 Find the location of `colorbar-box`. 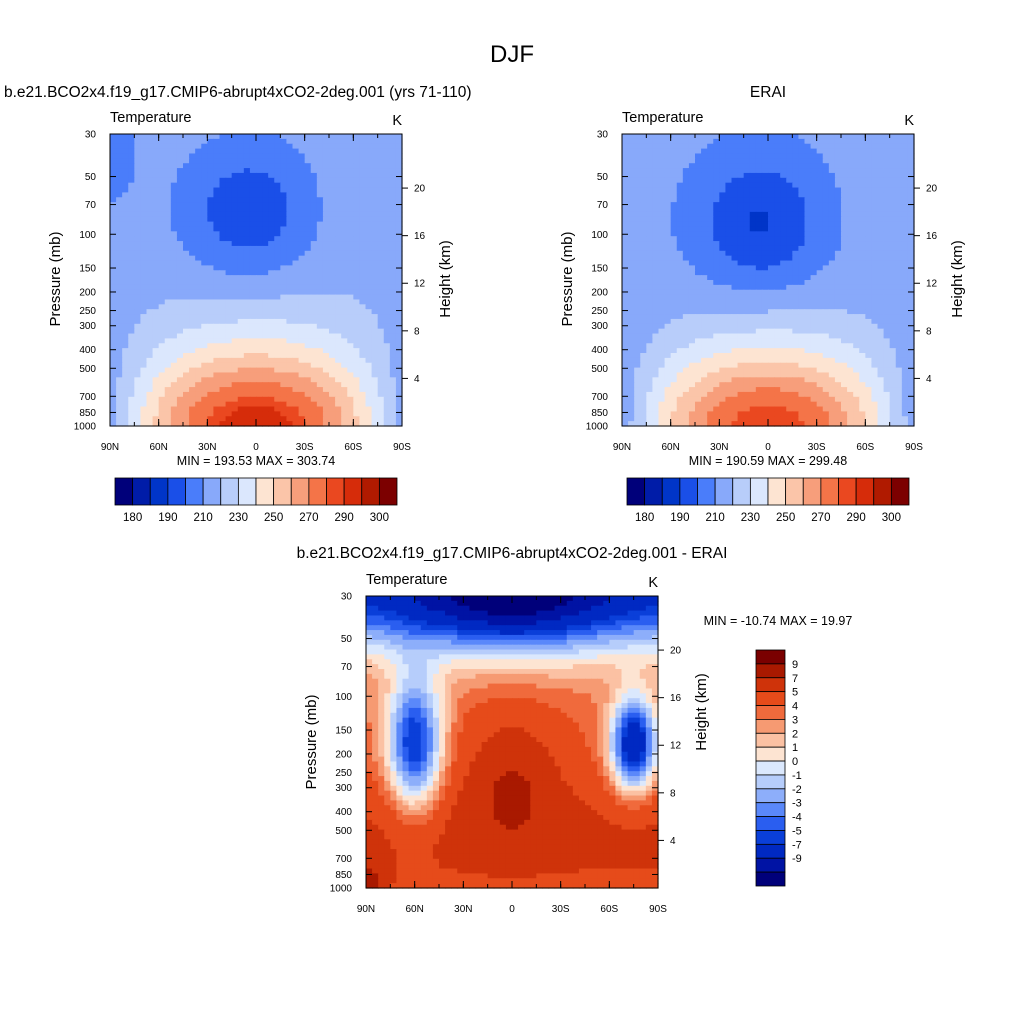

colorbar-box is located at coordinates (229, 491).